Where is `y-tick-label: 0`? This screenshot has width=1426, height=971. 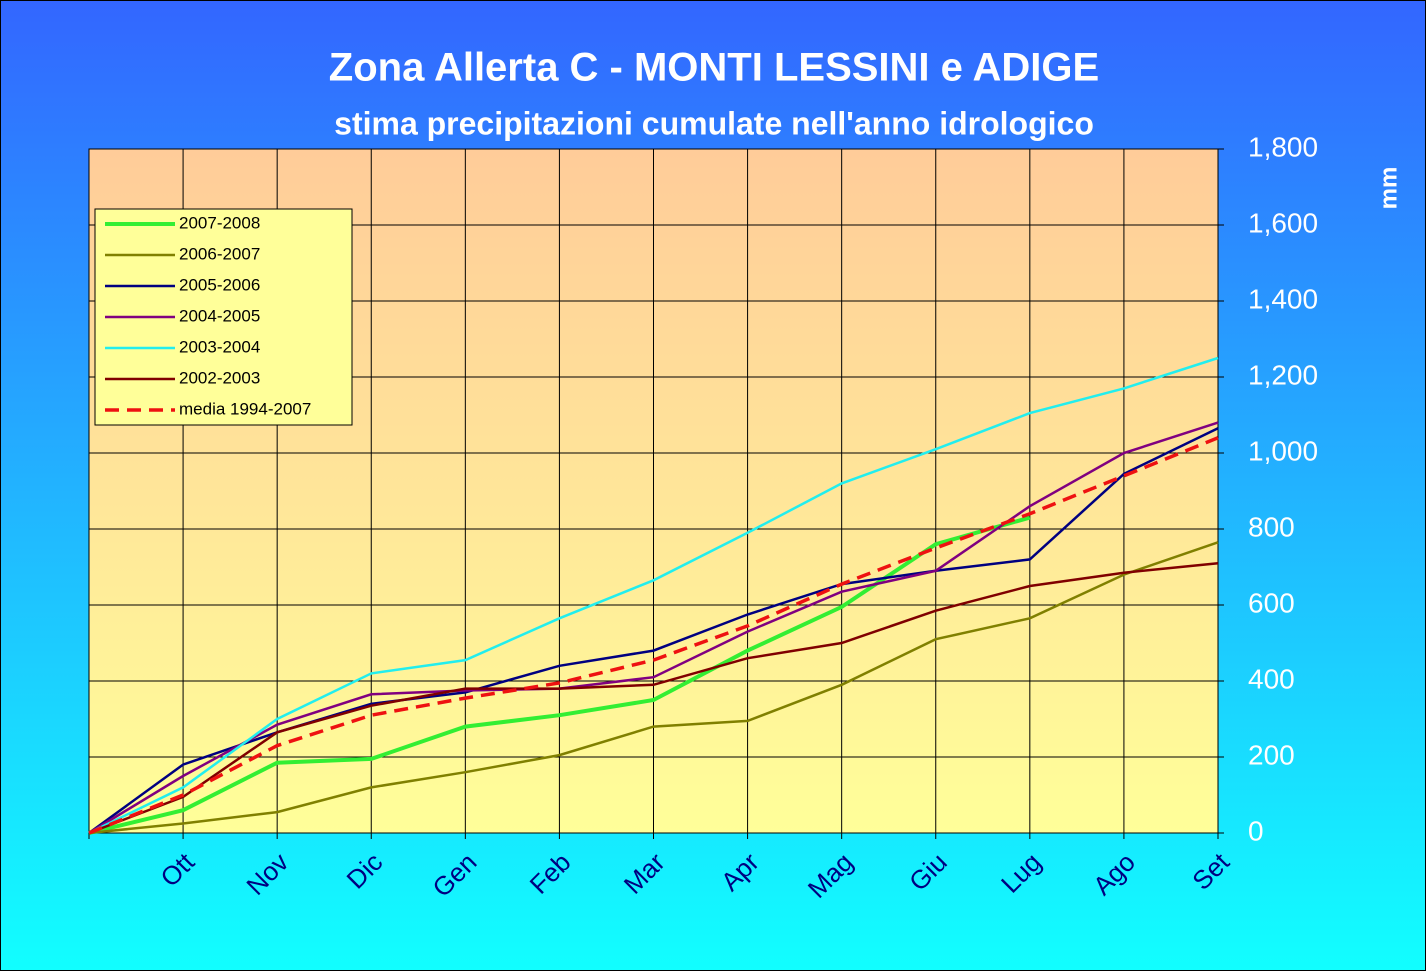 y-tick-label: 0 is located at coordinates (1256, 830).